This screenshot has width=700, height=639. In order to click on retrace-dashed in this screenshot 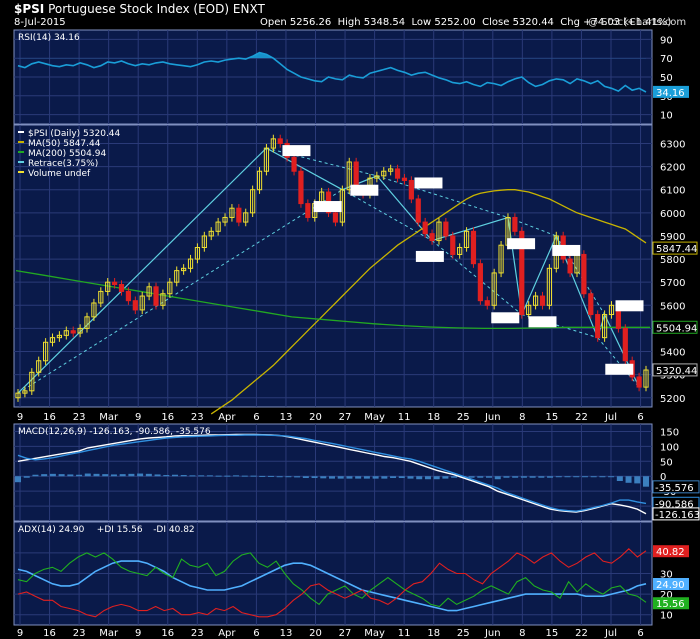, I will do `click(442, 196)`.